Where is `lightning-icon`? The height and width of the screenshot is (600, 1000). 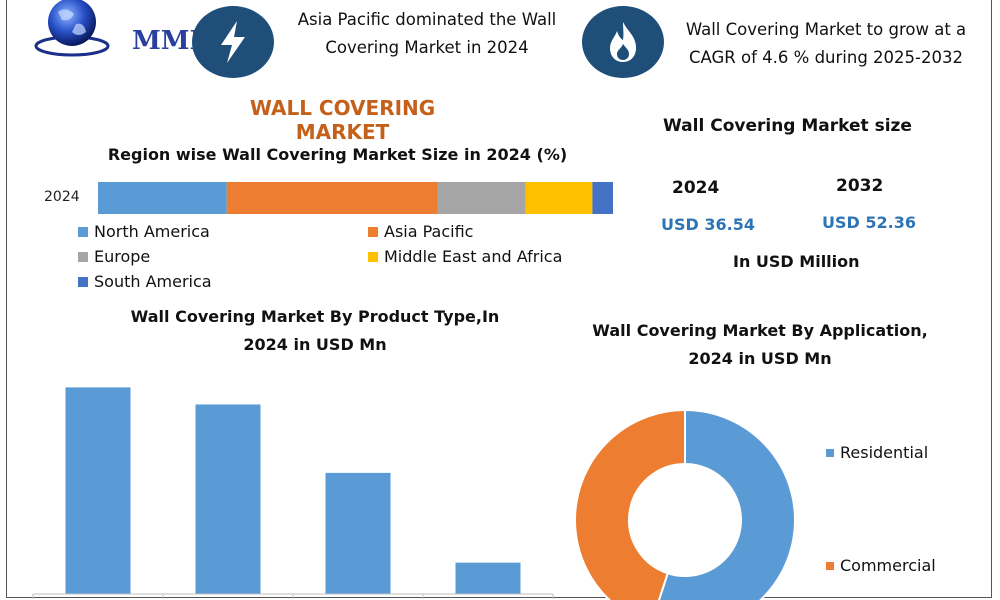 lightning-icon is located at coordinates (233, 42).